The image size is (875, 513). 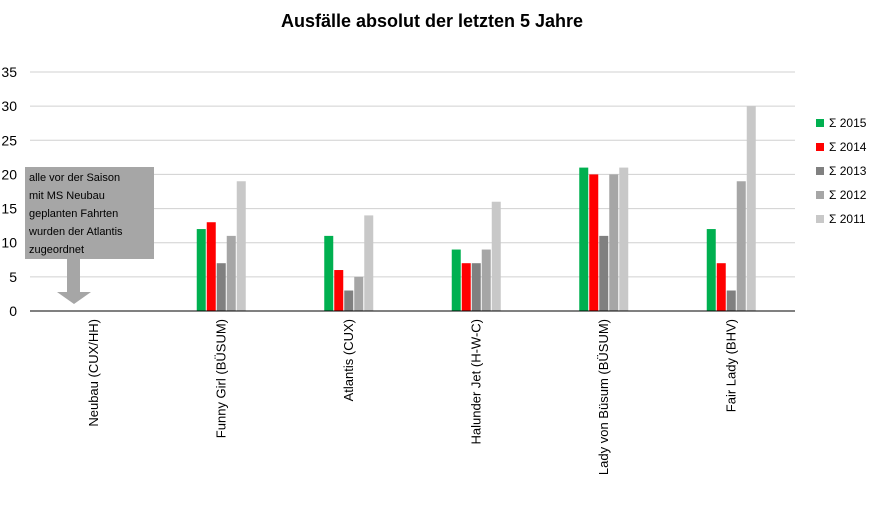 What do you see at coordinates (220, 378) in the screenshot?
I see `x-tick-label: Funny Girl (BÜSUM)` at bounding box center [220, 378].